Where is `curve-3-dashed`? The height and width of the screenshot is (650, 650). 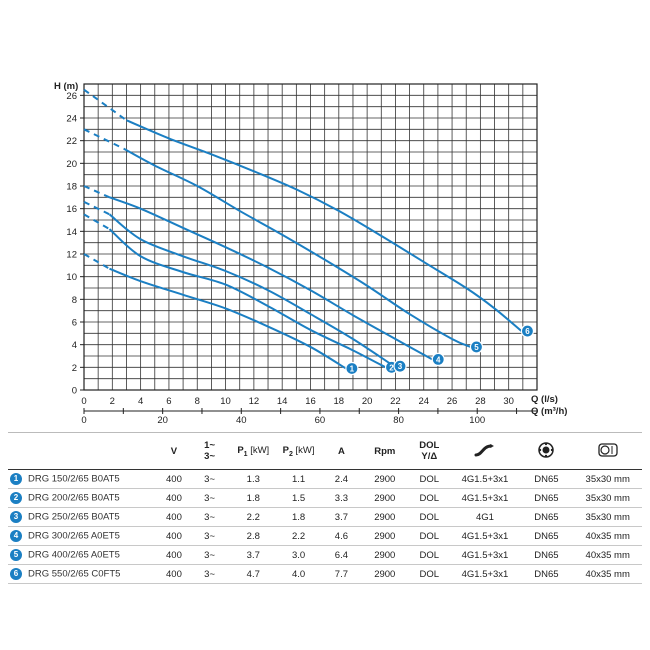
curve-3-dashed is located at coordinates (96, 208).